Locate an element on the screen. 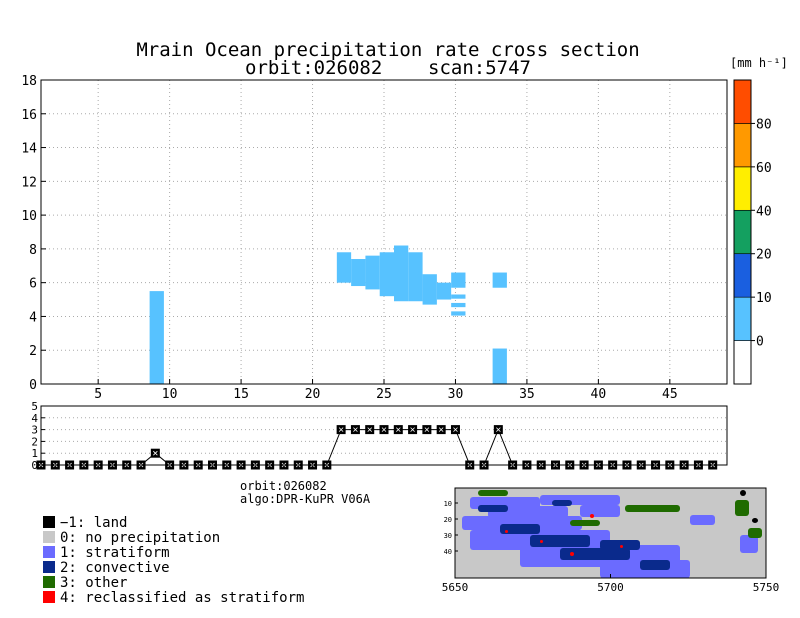 The image size is (800, 618). map-x-tick-label: 5750 is located at coordinates (766, 587).